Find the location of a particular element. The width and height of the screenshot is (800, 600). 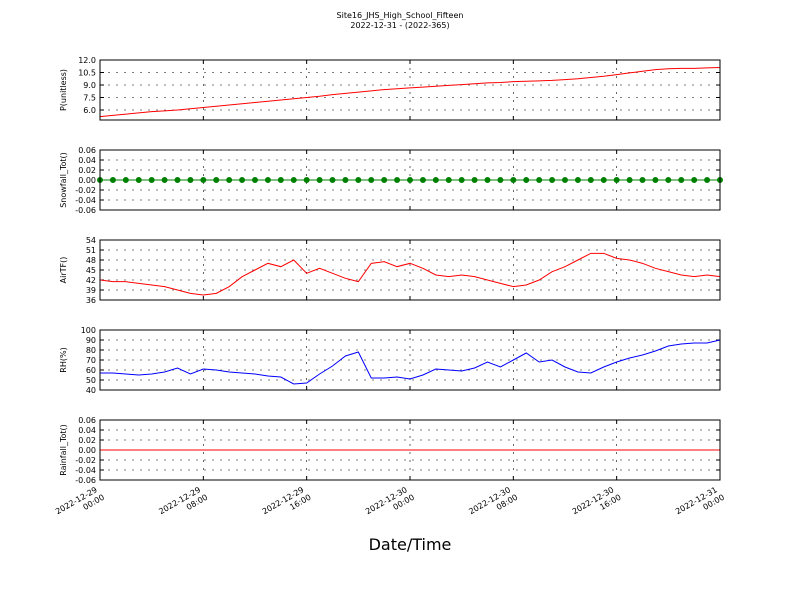

y-axis-label: Snowfall_Tot() is located at coordinates (63, 180).